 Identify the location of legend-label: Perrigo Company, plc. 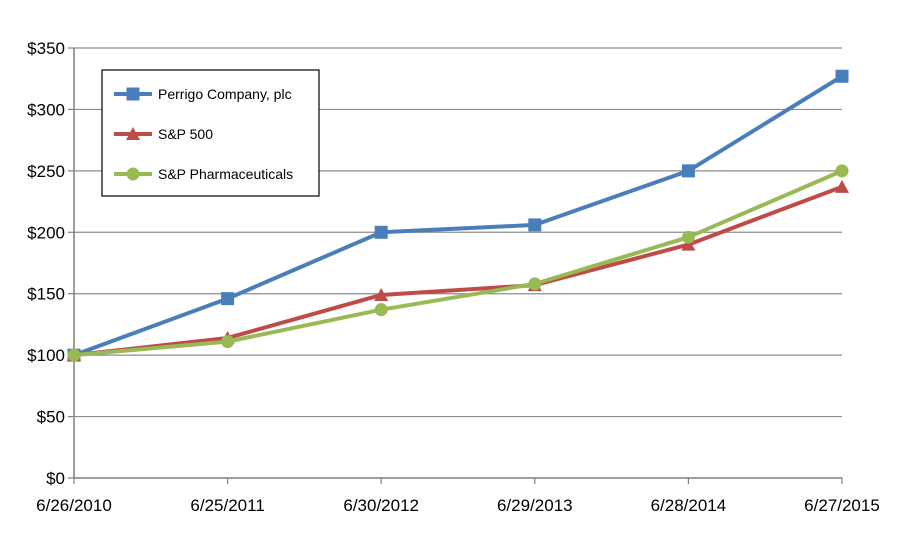
(225, 94).